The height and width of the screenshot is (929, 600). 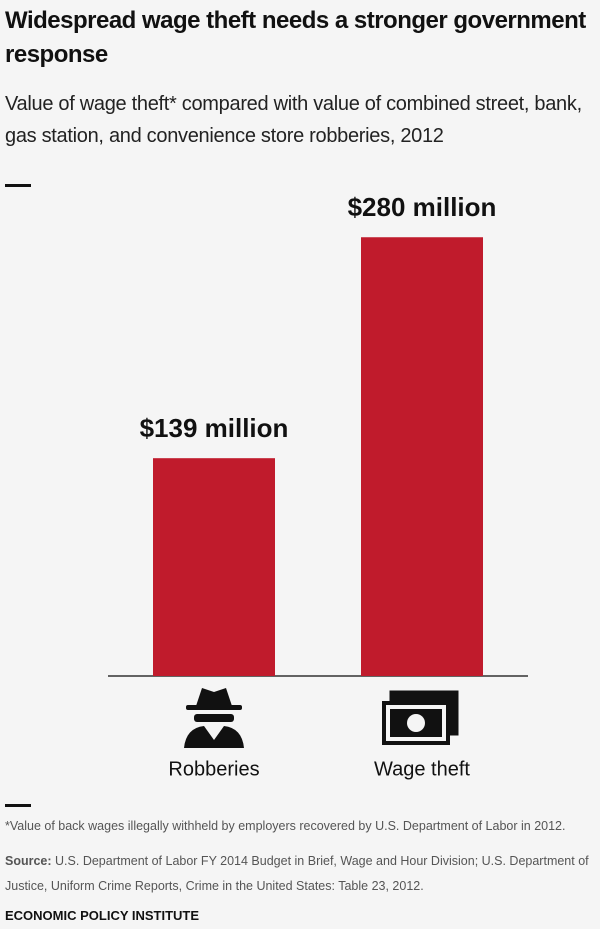 I want to click on category-label: Robberies, so click(x=213, y=769).